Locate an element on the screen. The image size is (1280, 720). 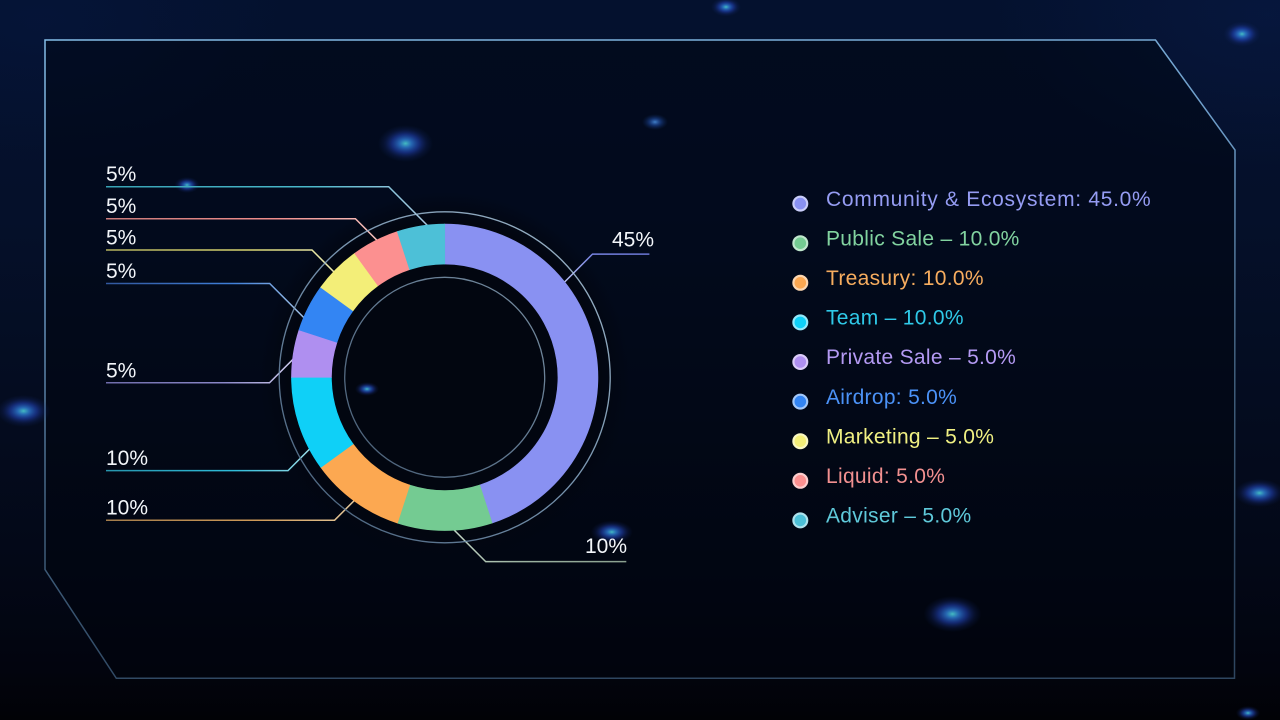
svg-text: Public Sale – 10.0% is located at coordinates (923, 238).